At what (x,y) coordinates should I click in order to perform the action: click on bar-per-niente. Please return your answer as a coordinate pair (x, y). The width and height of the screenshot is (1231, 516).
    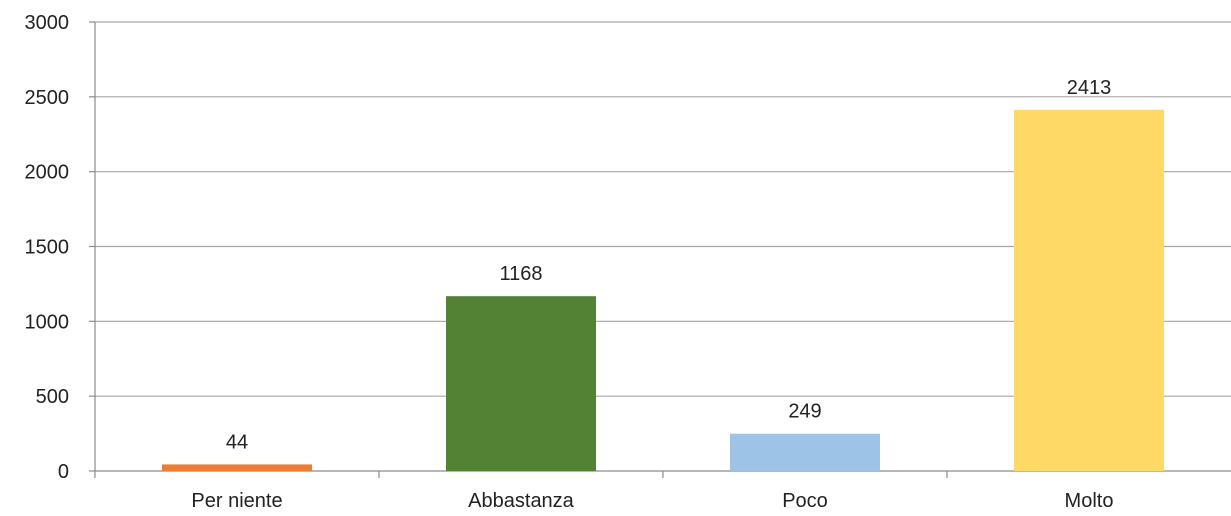
    Looking at the image, I should click on (237, 467).